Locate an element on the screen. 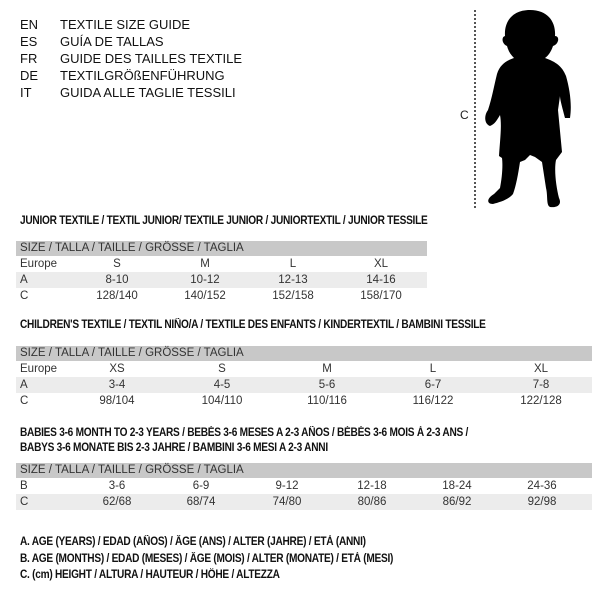 Image resolution: width=600 pixels, height=600 pixels. table-cell: 62/68 is located at coordinates (117, 502).